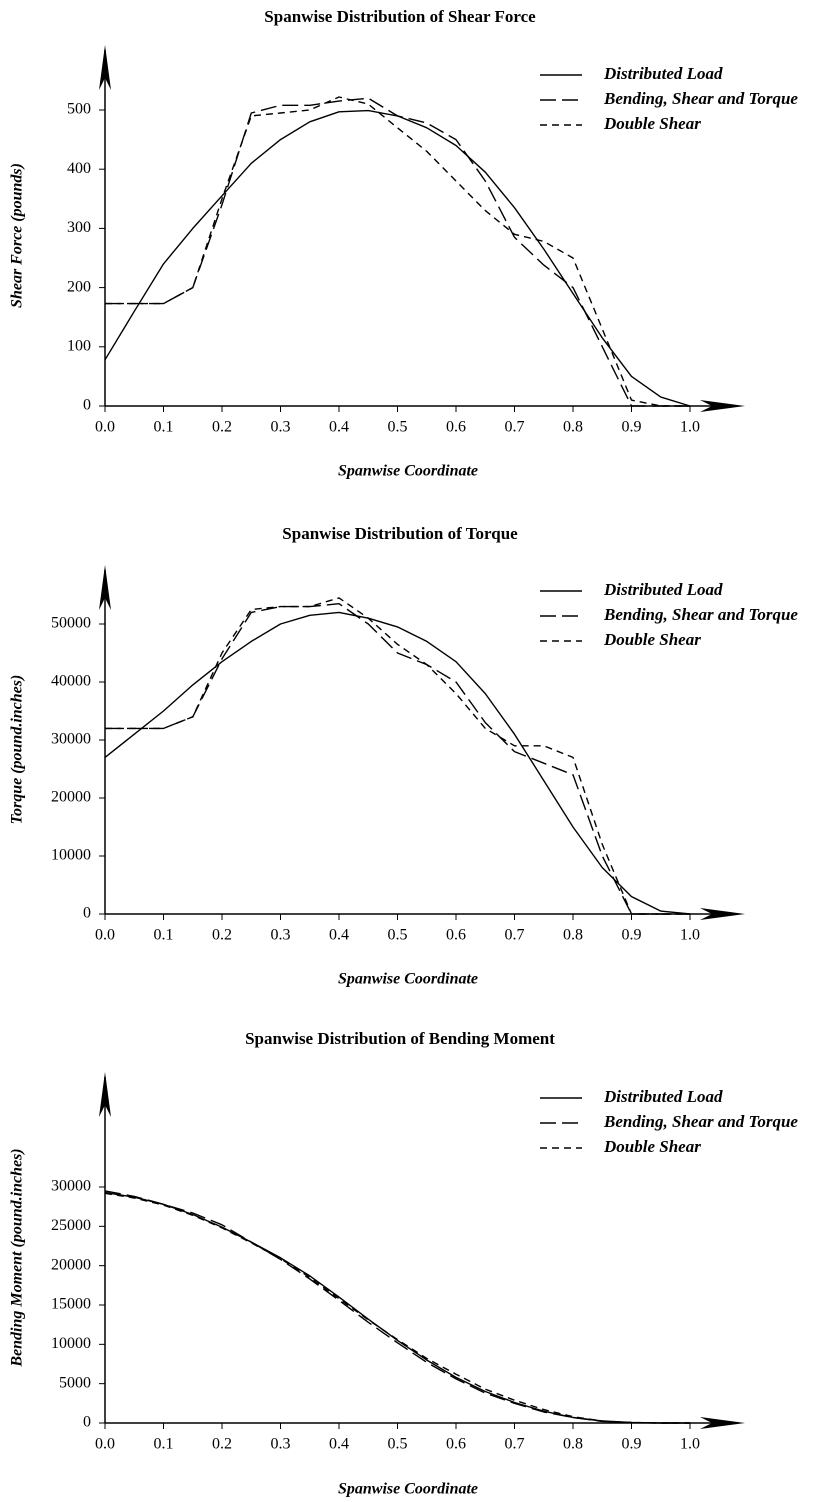  Describe the element at coordinates (71, 1225) in the screenshot. I see `y-tick-label: 25000` at that location.